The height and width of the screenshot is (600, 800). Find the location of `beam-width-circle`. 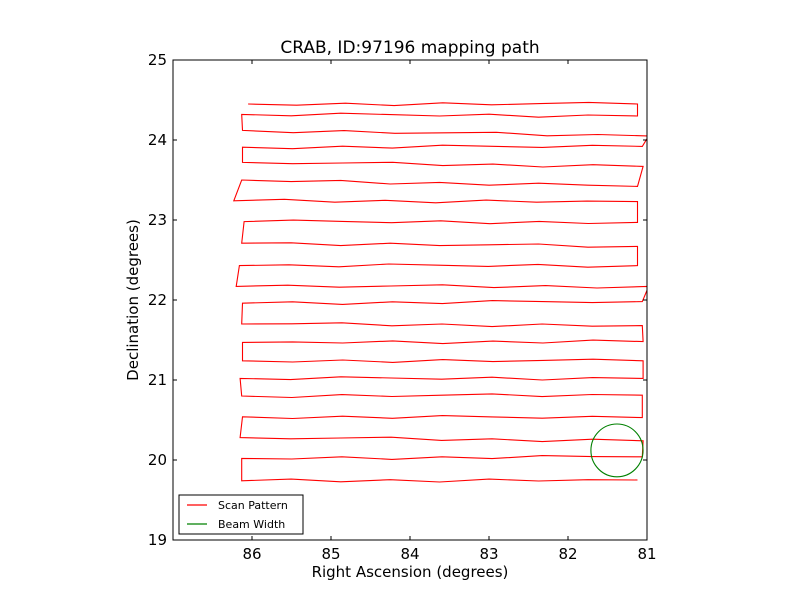

beam-width-circle is located at coordinates (617, 450).